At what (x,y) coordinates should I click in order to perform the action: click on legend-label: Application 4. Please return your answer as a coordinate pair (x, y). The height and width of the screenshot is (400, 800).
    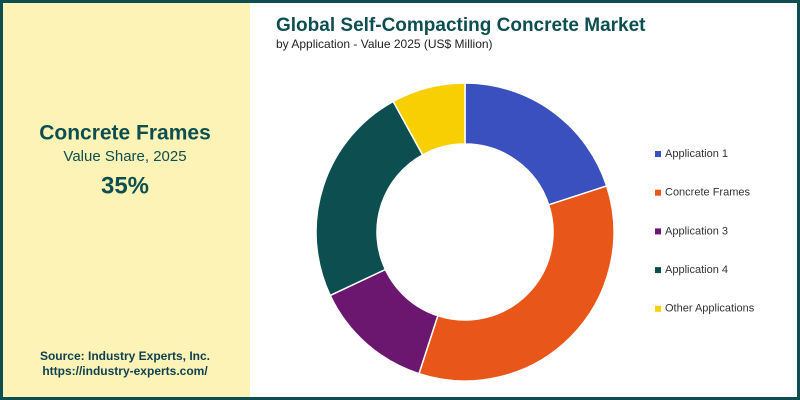
    Looking at the image, I should click on (696, 270).